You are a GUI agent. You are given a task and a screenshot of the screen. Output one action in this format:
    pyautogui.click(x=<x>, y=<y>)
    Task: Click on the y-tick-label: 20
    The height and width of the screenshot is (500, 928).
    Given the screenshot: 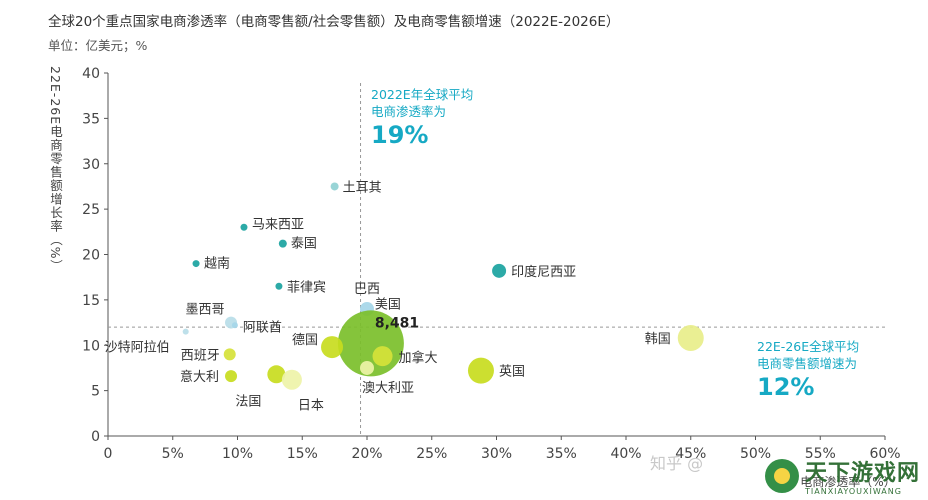 What is the action you would take?
    pyautogui.click(x=91, y=256)
    